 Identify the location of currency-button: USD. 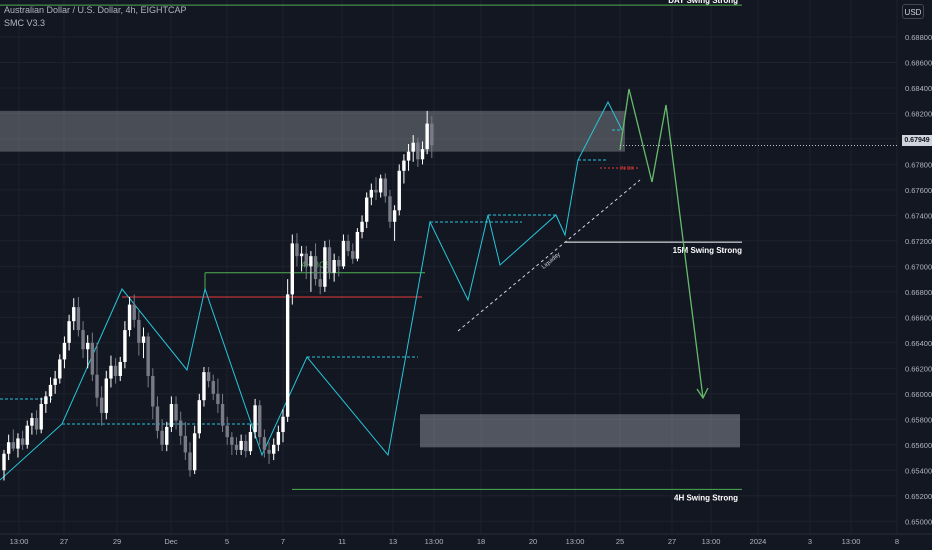
(913, 11).